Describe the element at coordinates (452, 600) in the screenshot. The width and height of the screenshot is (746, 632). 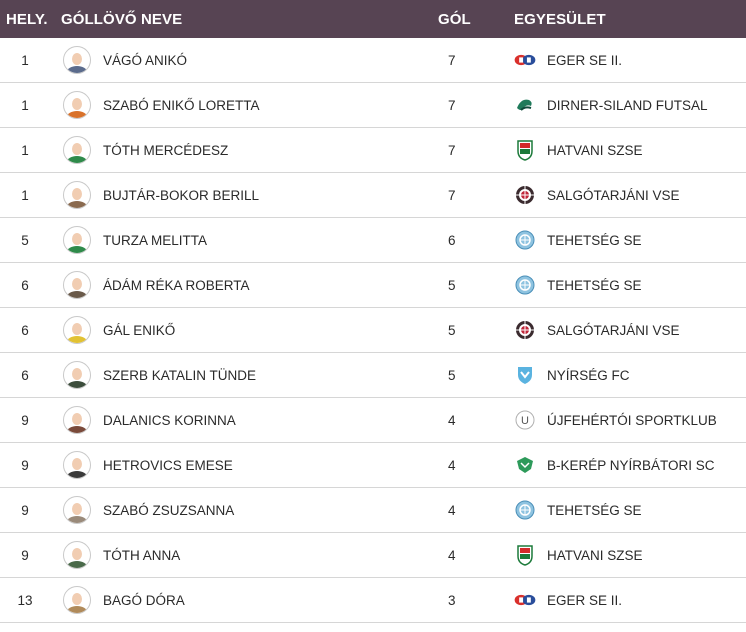
I see `goals-cell: 3` at that location.